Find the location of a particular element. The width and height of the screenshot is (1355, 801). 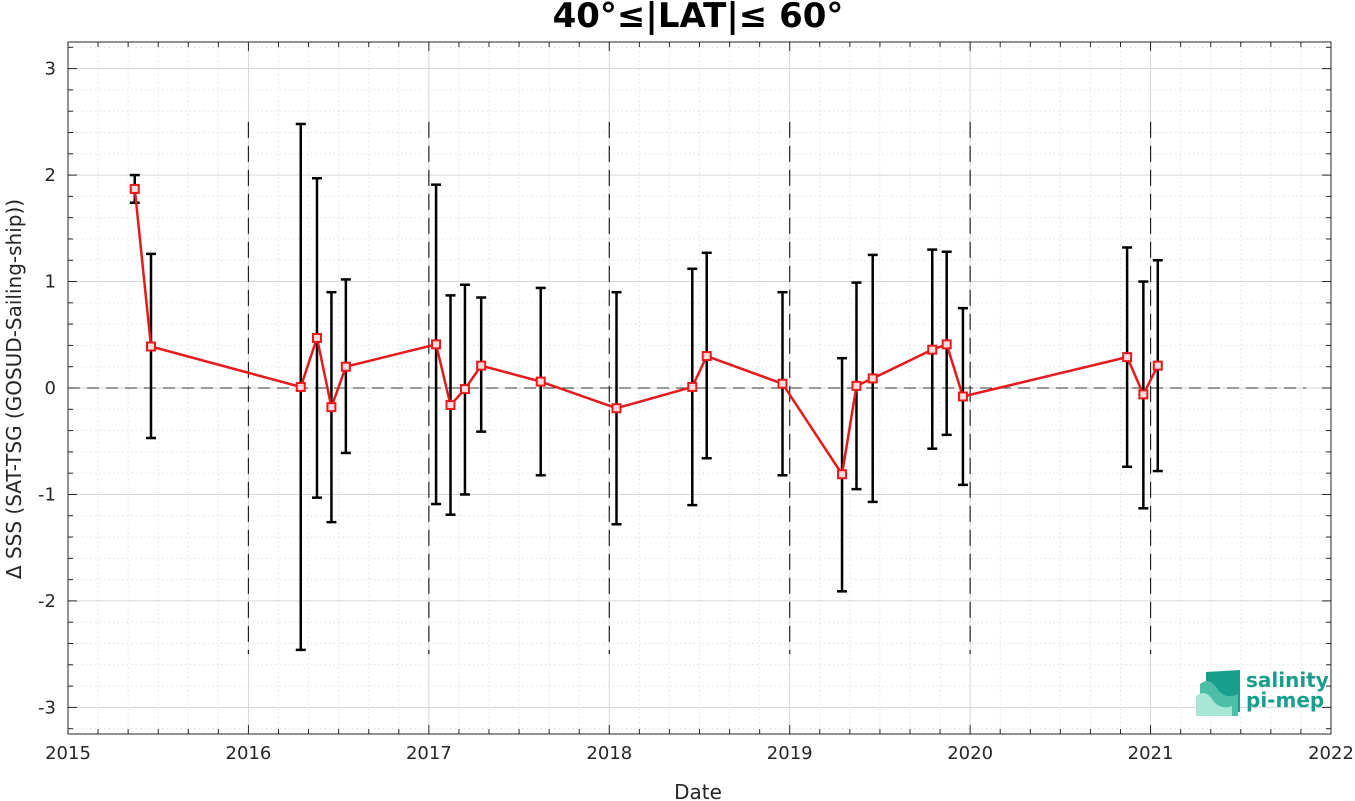

wave-logo-icon is located at coordinates (1218, 693).